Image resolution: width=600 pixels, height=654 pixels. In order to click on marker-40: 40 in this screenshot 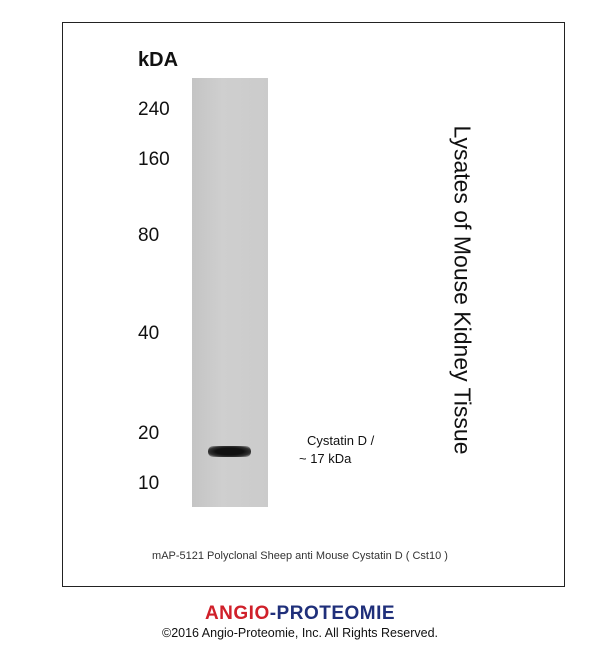, I will do `click(149, 333)`.